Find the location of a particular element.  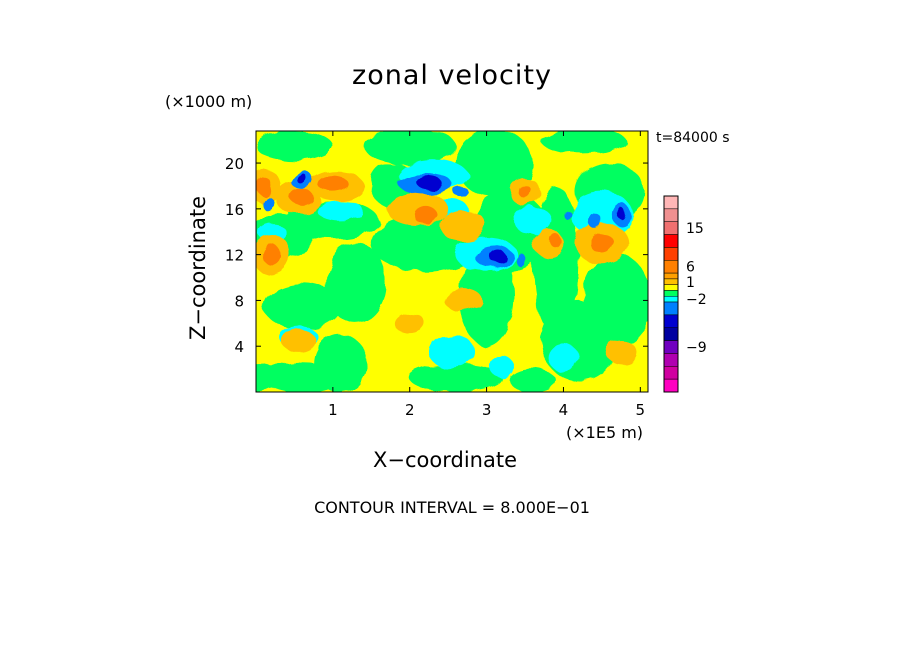

y-tick-label-1: 8 is located at coordinates (239, 301).